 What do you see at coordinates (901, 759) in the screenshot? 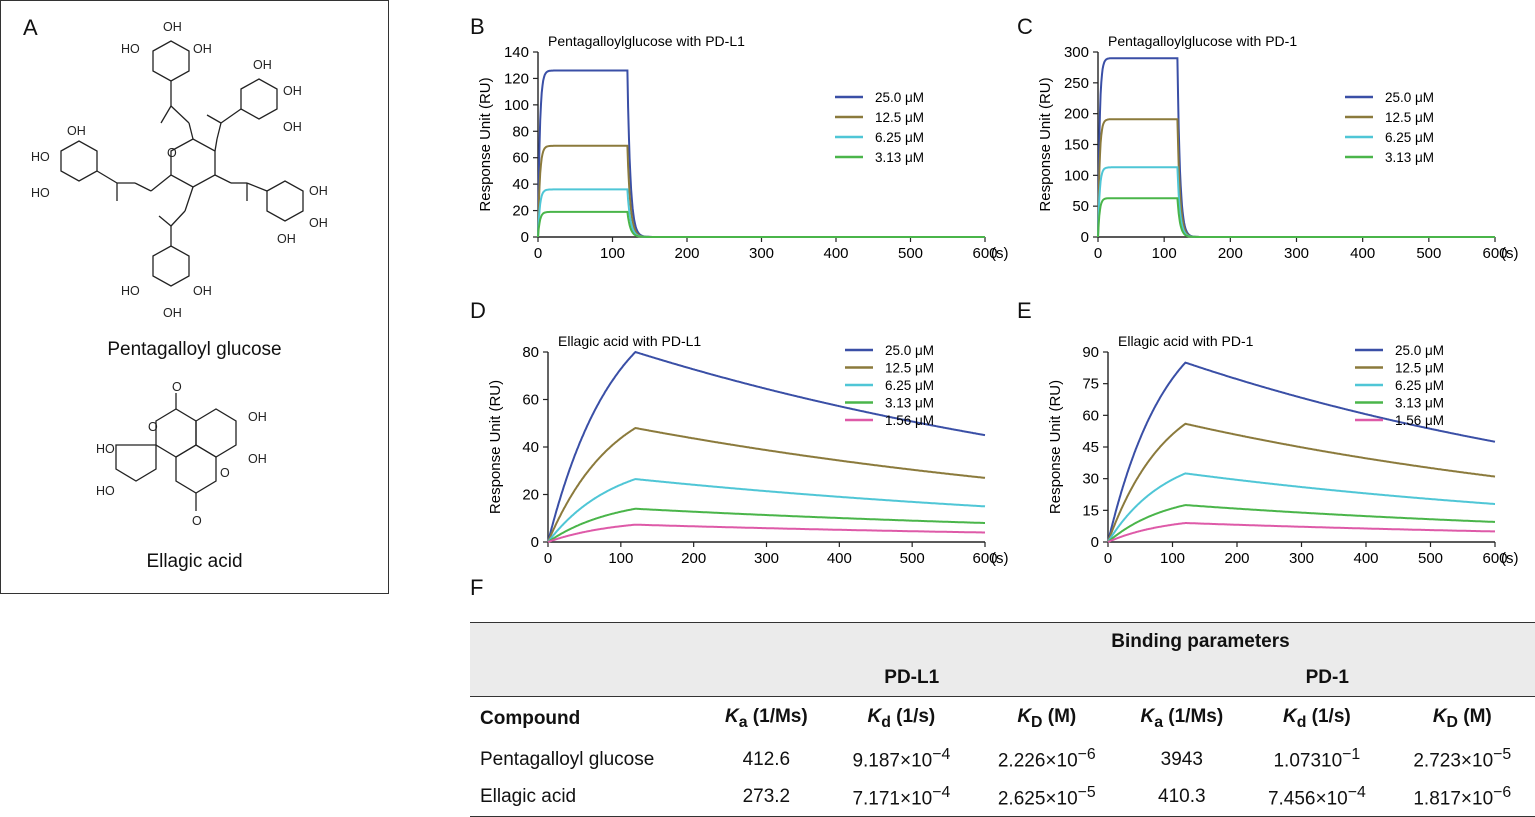
I see `cell-pdl1-kd: 9.187×10⁻⁴` at bounding box center [901, 759].